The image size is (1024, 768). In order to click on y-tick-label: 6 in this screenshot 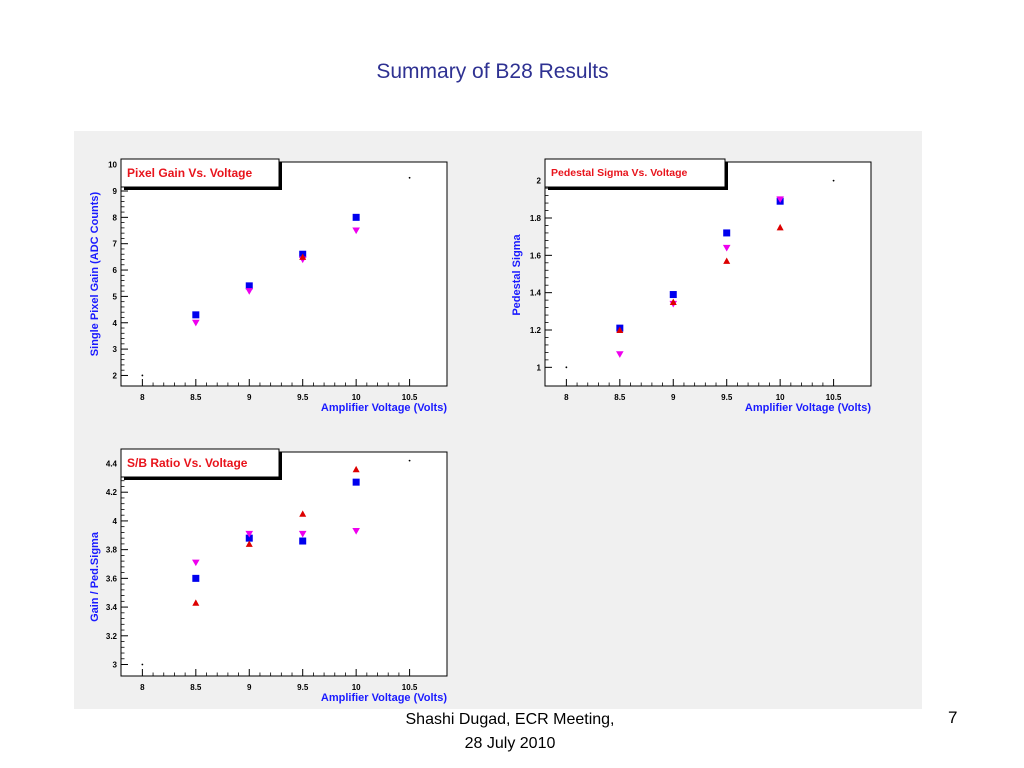, I will do `click(115, 270)`.